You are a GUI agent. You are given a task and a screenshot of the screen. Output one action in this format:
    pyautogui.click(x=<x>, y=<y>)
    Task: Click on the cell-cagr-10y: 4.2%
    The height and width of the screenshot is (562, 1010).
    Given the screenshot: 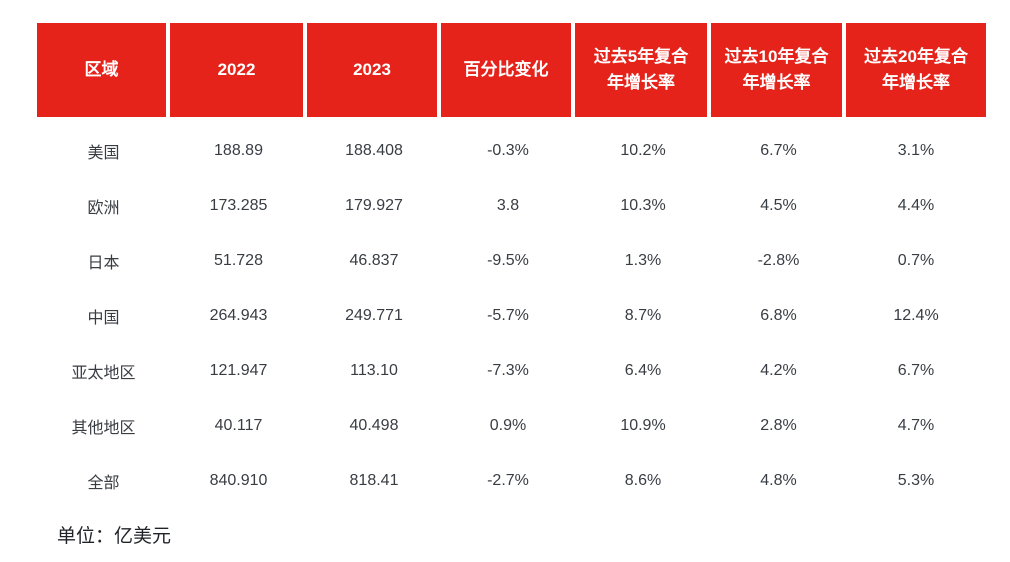 What is the action you would take?
    pyautogui.click(x=778, y=370)
    